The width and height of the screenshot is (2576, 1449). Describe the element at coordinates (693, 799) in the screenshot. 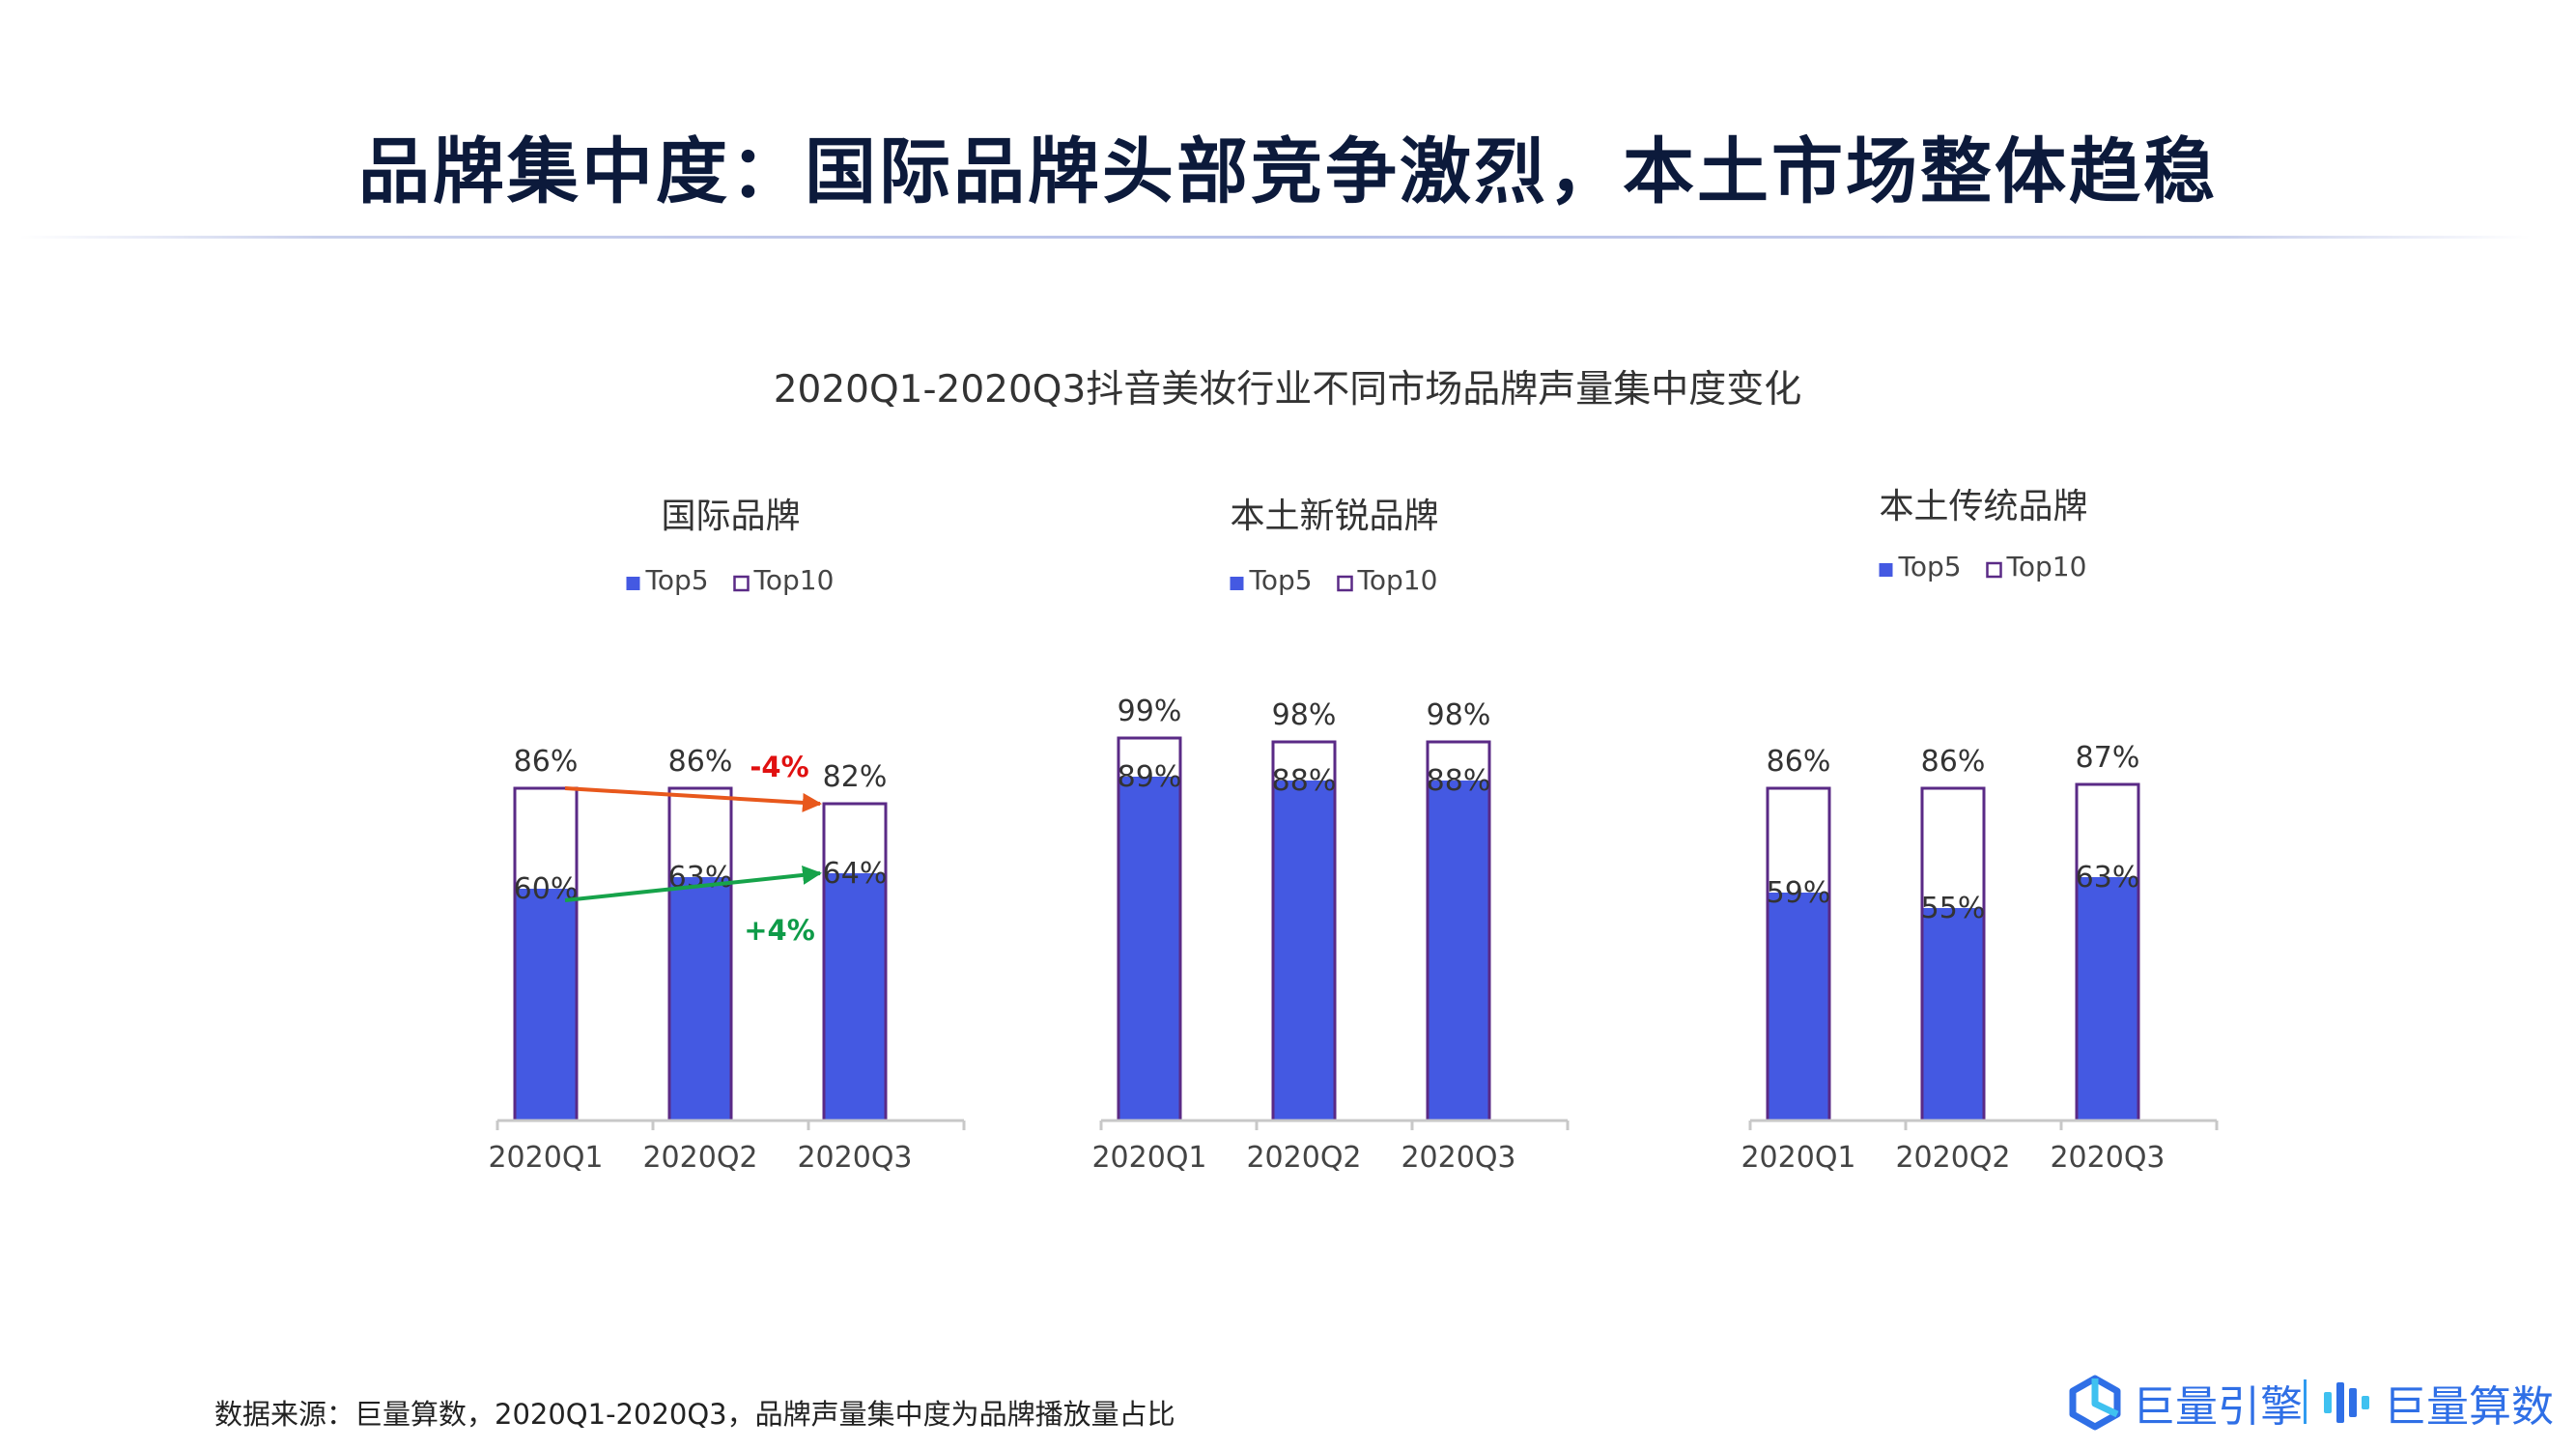

I see `arrow-decrease` at that location.